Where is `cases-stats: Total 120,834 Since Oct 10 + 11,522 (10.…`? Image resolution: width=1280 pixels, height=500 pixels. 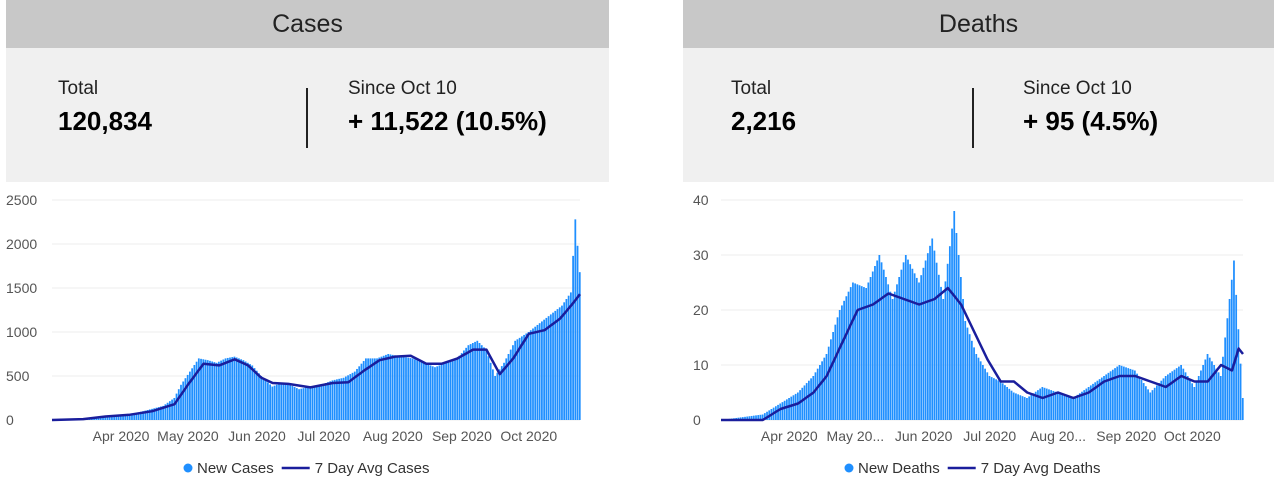
cases-stats: Total 120,834 Since Oct 10 + 11,522 (10.… is located at coordinates (307, 115).